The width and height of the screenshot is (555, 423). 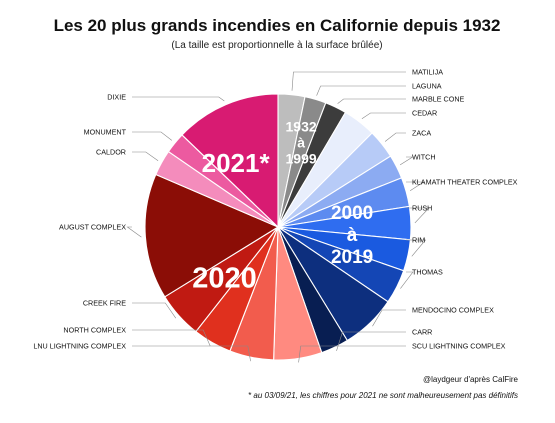 I want to click on leader-line-dixie, so click(x=178, y=99).